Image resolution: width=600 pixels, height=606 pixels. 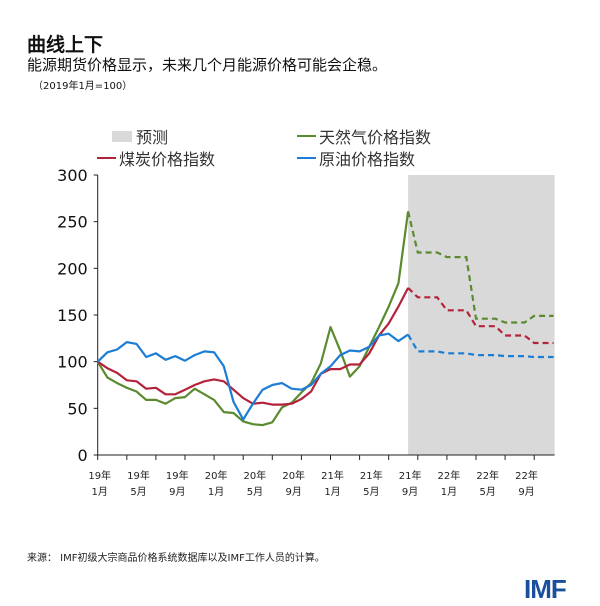 I want to click on y-tick-label: 250, so click(x=72, y=222).